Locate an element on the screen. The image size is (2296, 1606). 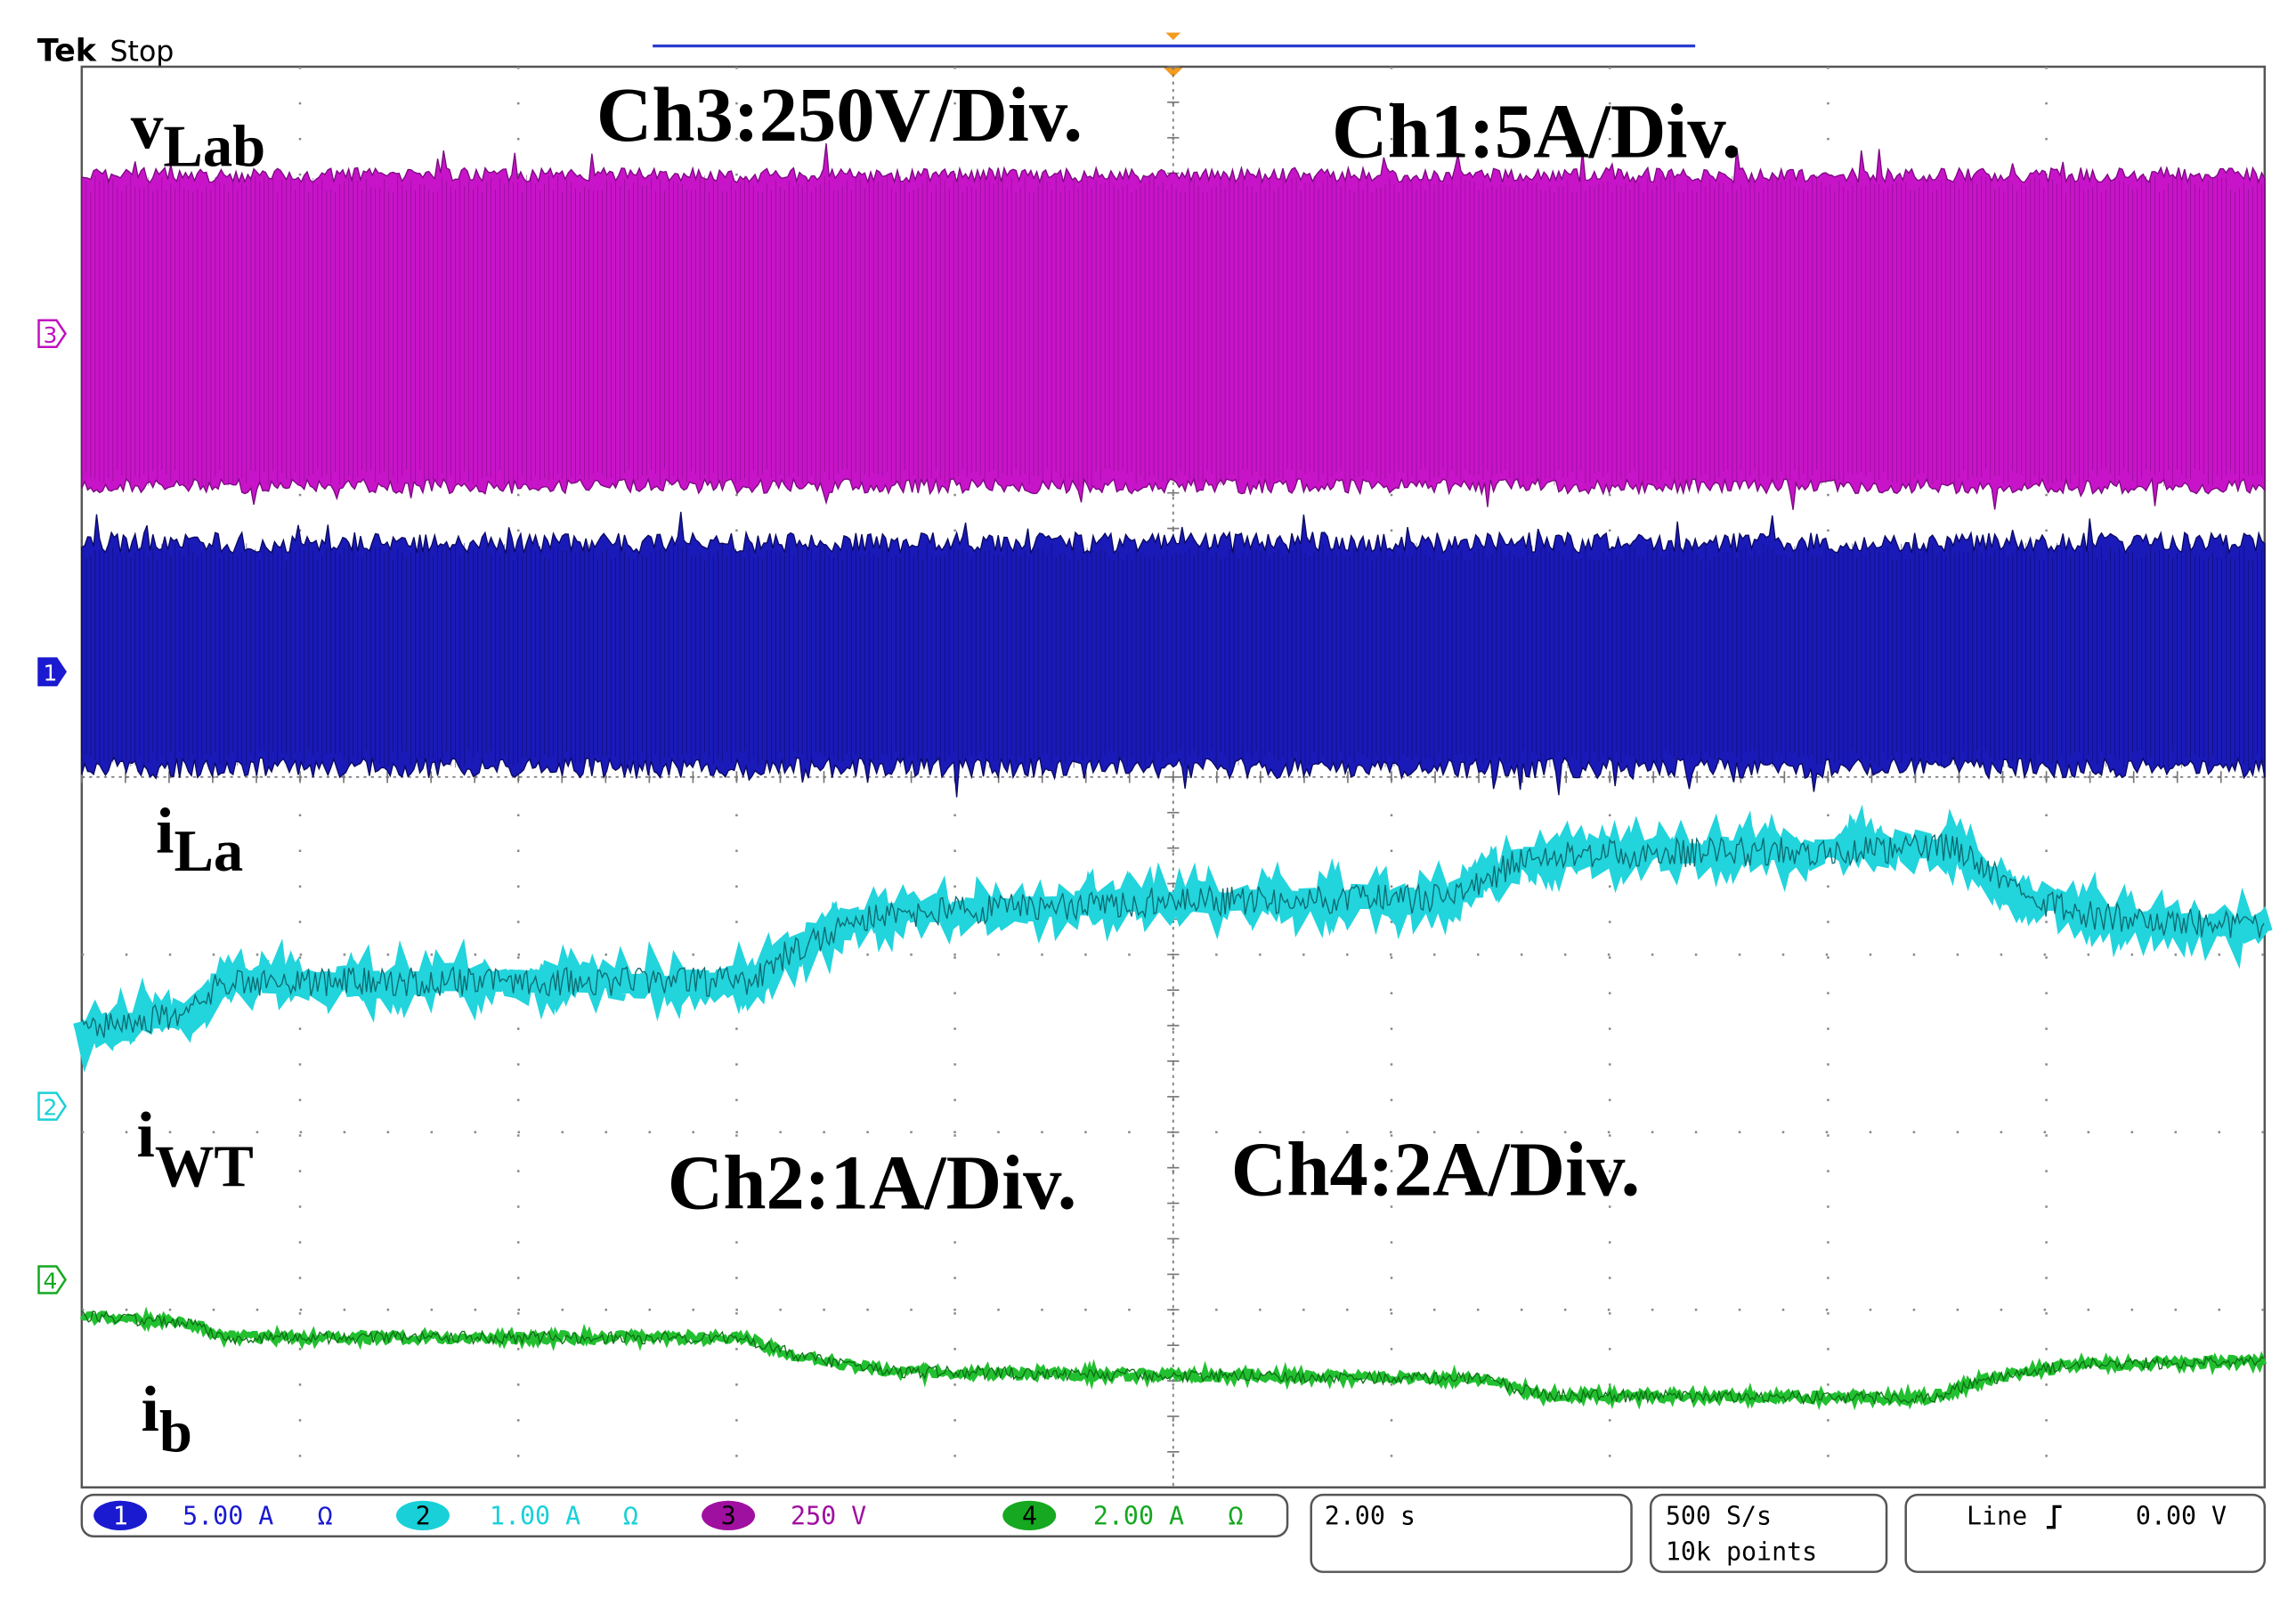
ch-number: 4 is located at coordinates (1029, 1515).